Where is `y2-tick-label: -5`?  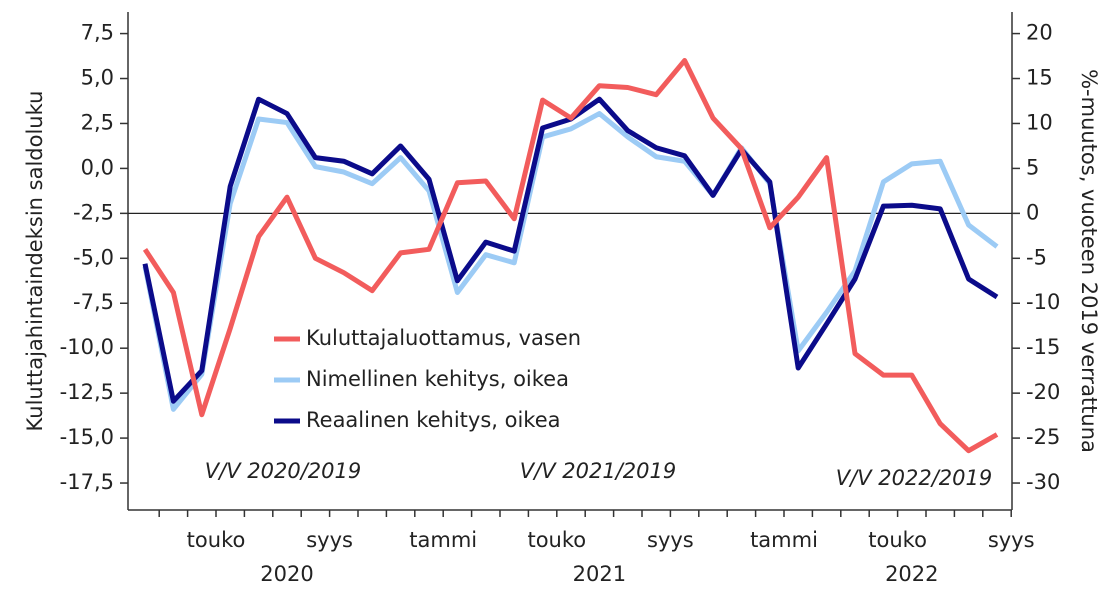 y2-tick-label: -5 is located at coordinates (1036, 257).